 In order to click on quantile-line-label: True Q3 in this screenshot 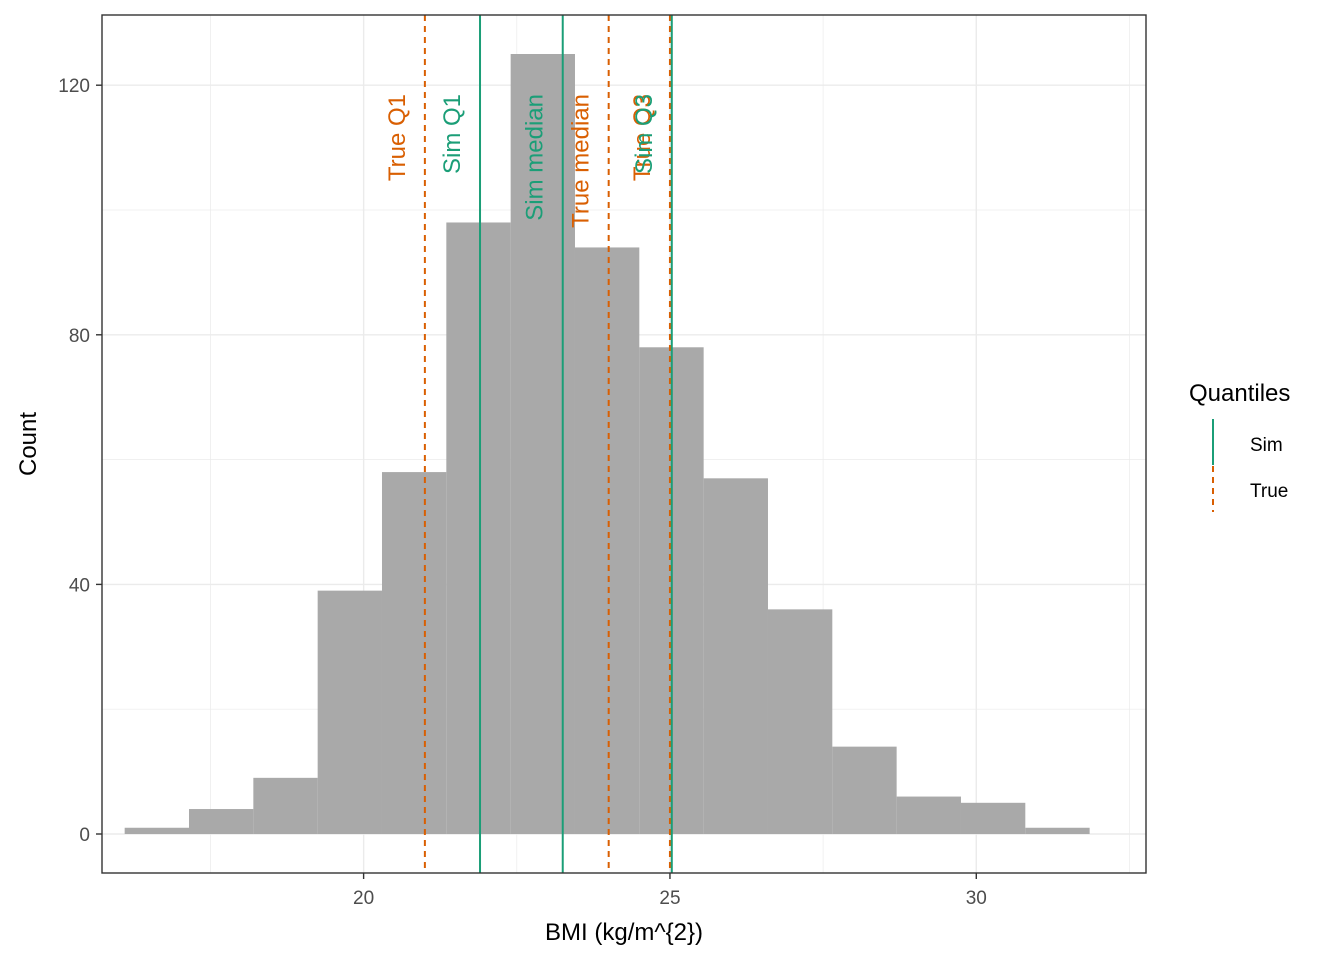, I will do `click(642, 137)`.